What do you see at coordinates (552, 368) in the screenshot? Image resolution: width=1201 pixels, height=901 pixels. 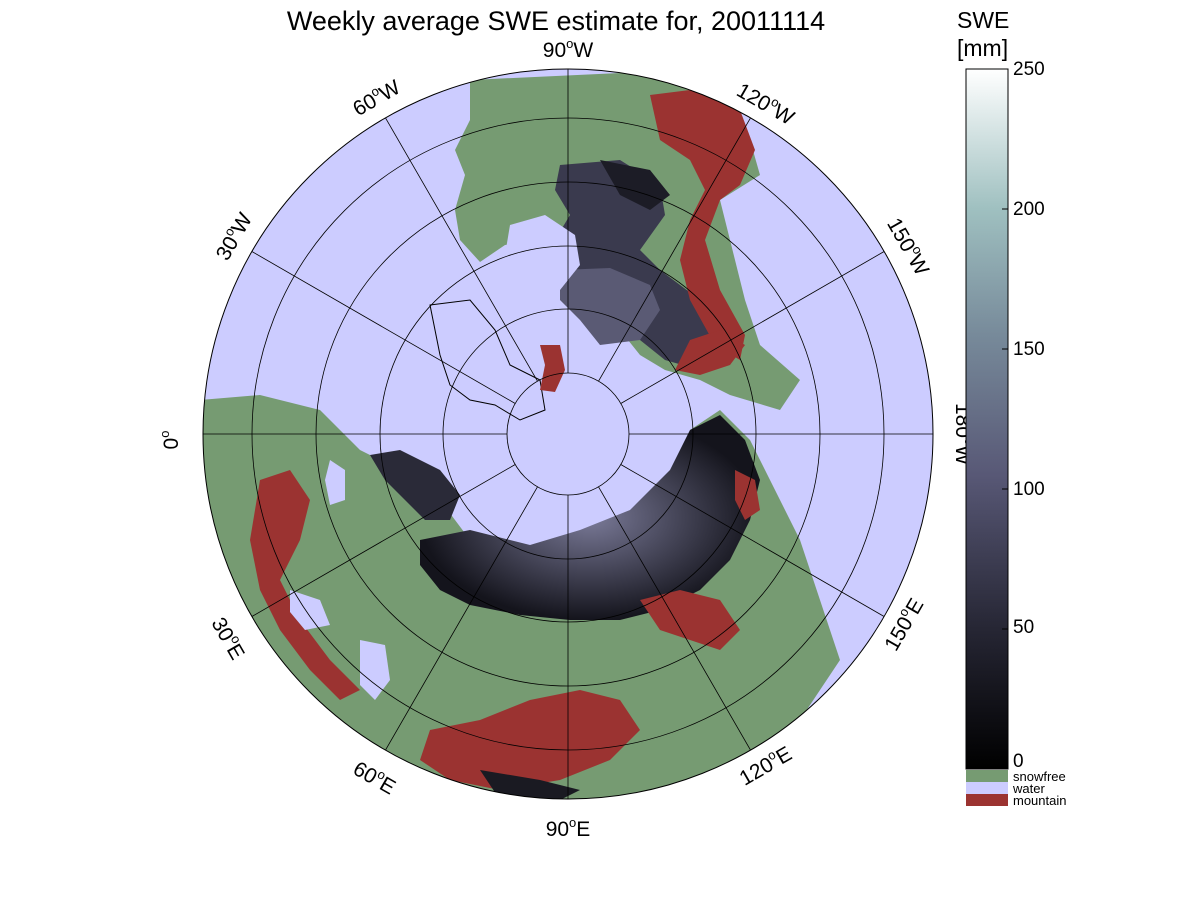 I see `greenland-coast-mountain` at bounding box center [552, 368].